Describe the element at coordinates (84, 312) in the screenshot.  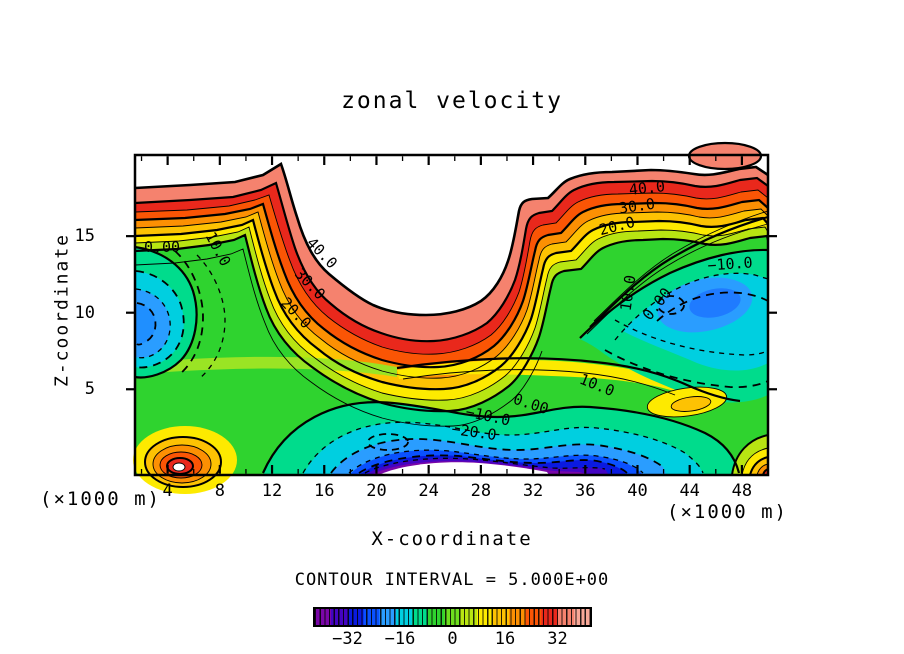
I see `z-tick-label: 10` at that location.